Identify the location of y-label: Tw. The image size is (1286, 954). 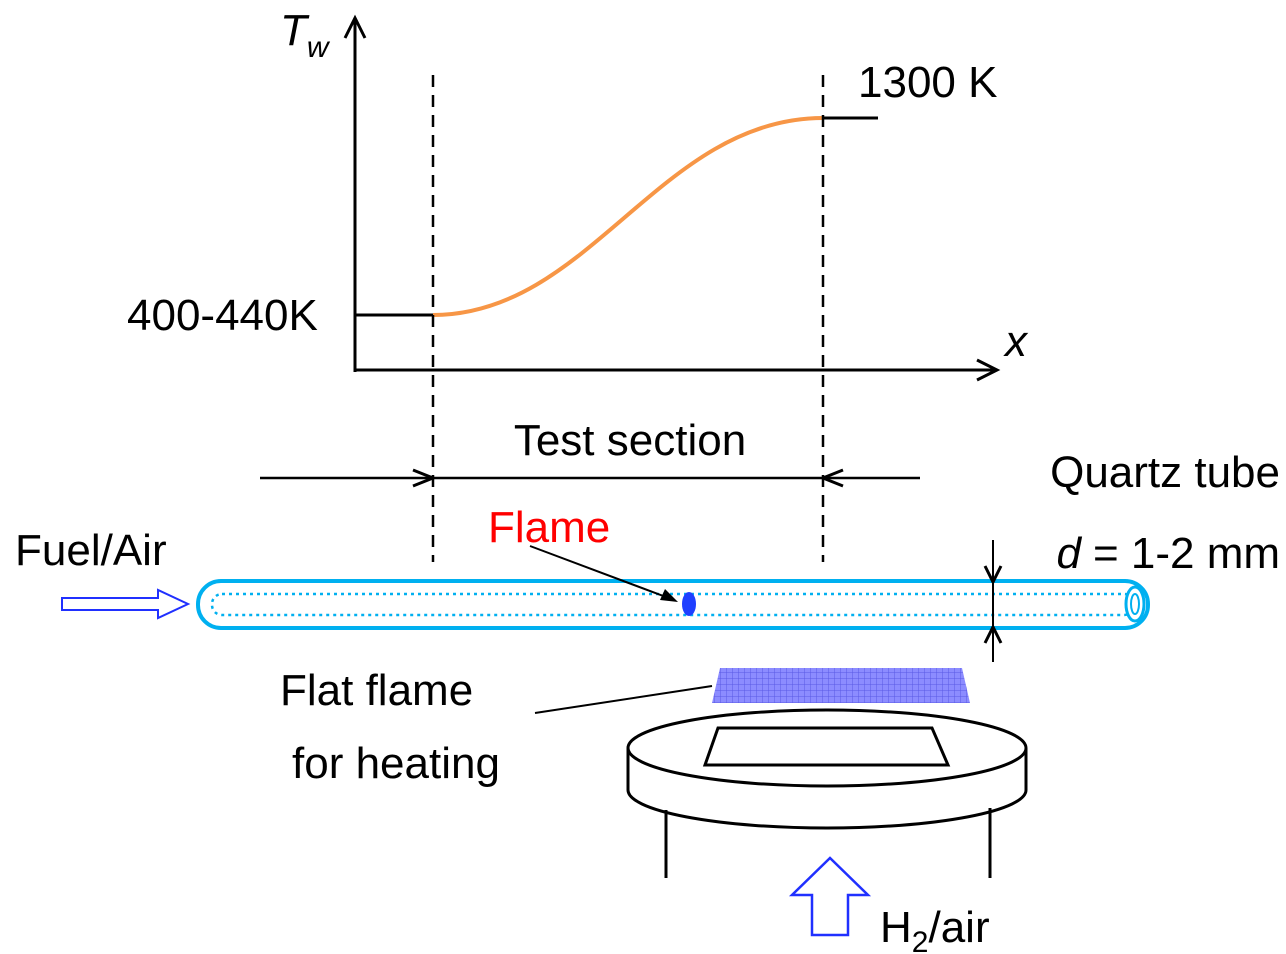
(305, 35).